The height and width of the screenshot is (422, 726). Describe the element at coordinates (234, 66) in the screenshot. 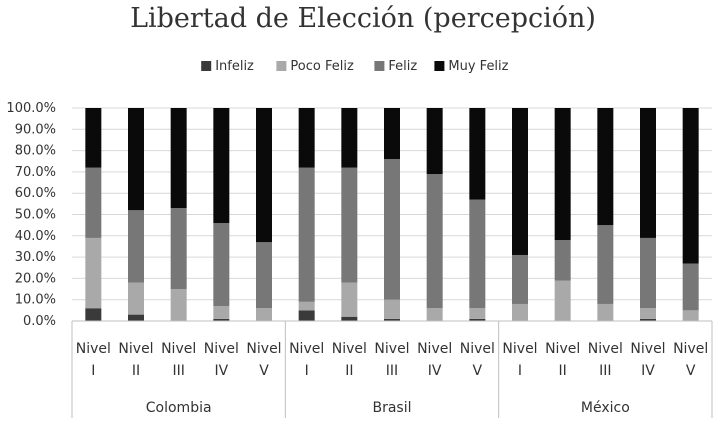

I see `legend-label: Infeliz` at that location.